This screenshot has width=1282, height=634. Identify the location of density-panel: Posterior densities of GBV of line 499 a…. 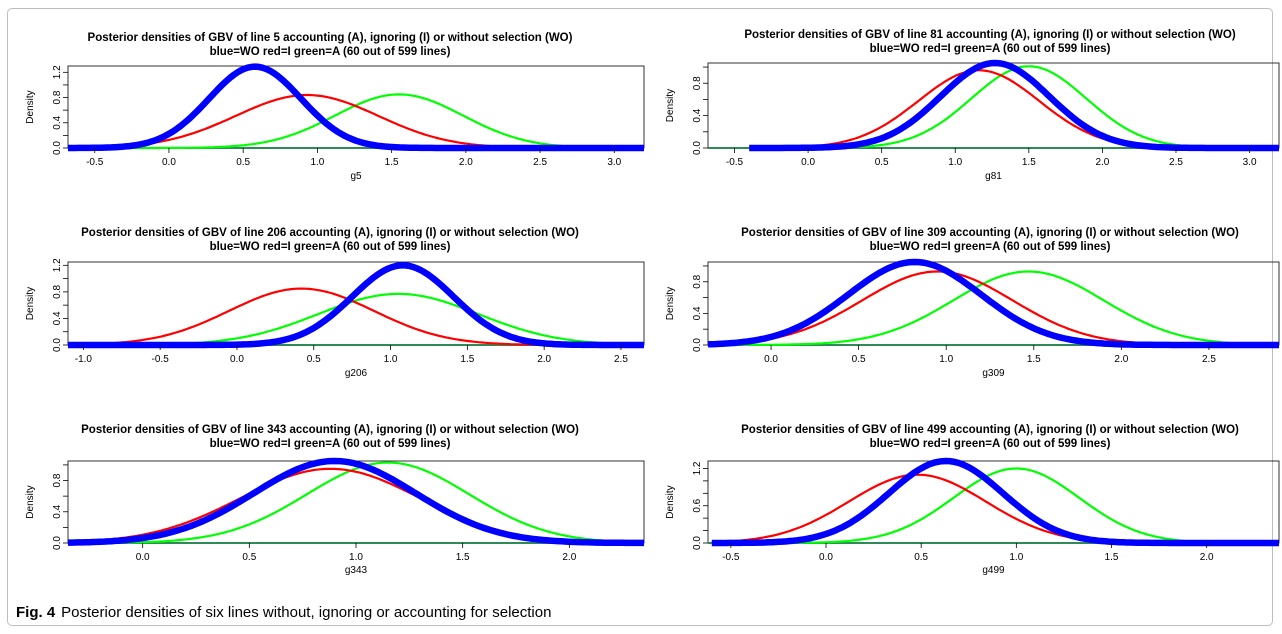
(972, 500).